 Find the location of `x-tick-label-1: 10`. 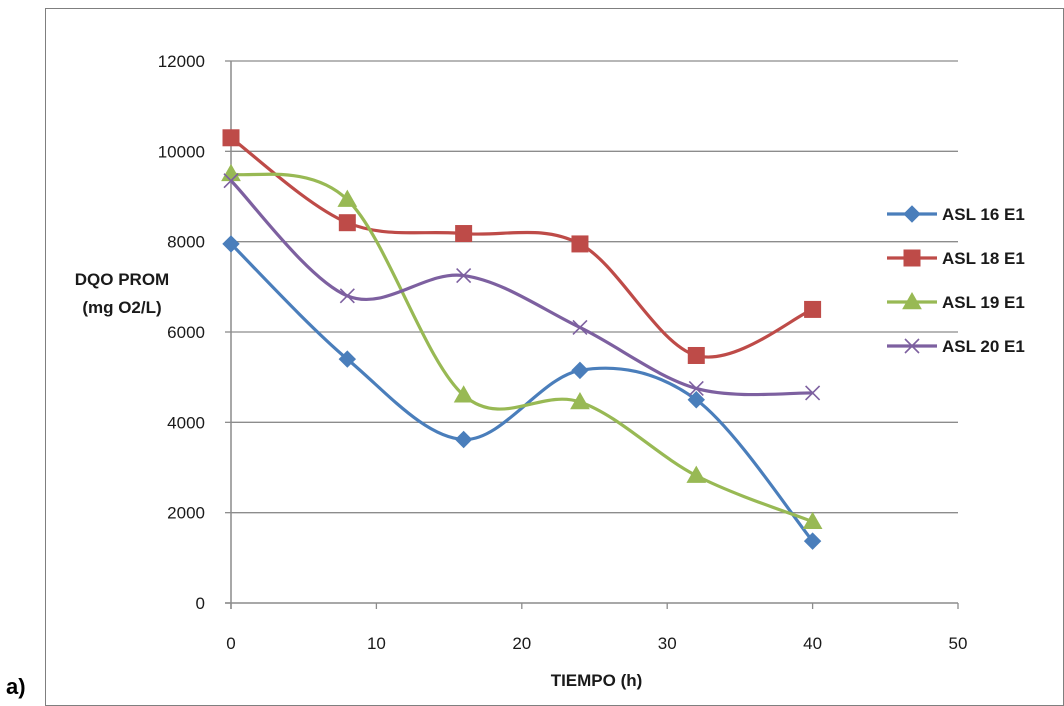

x-tick-label-1: 10 is located at coordinates (376, 643).